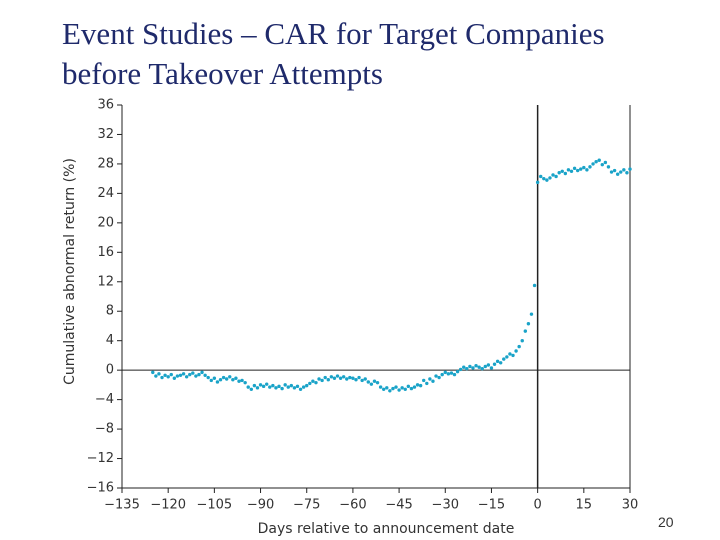  I want to click on y-tick-label: 36, so click(105, 105).